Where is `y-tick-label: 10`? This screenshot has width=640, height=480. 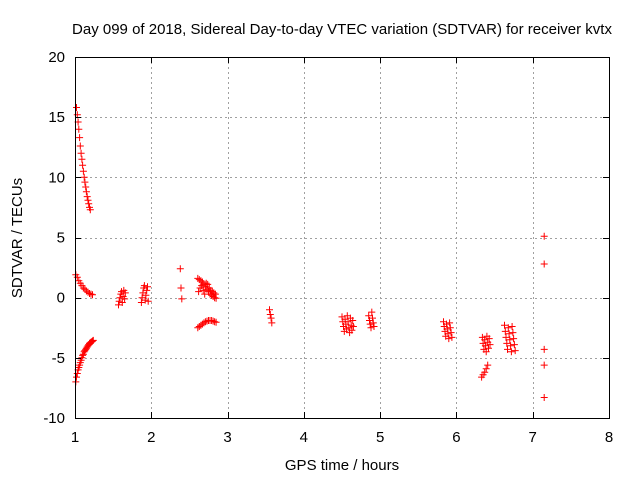 y-tick-label: 10 is located at coordinates (56, 177).